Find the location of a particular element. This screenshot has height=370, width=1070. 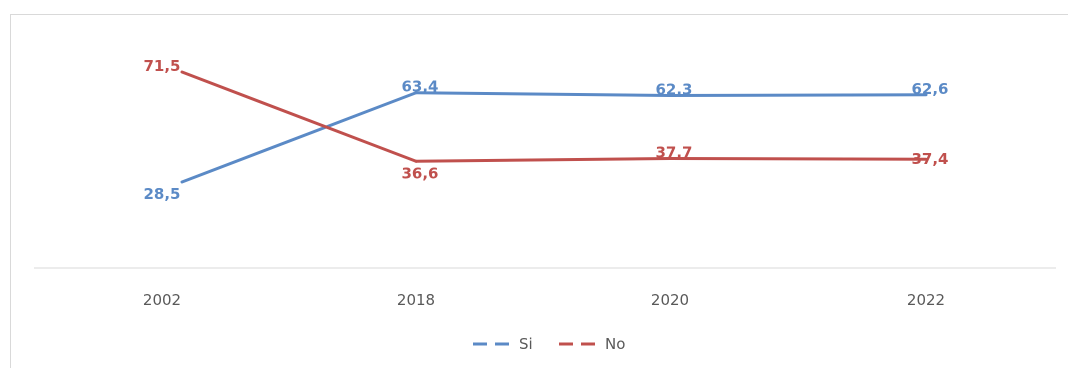

legend: Si No is located at coordinates (549, 344).